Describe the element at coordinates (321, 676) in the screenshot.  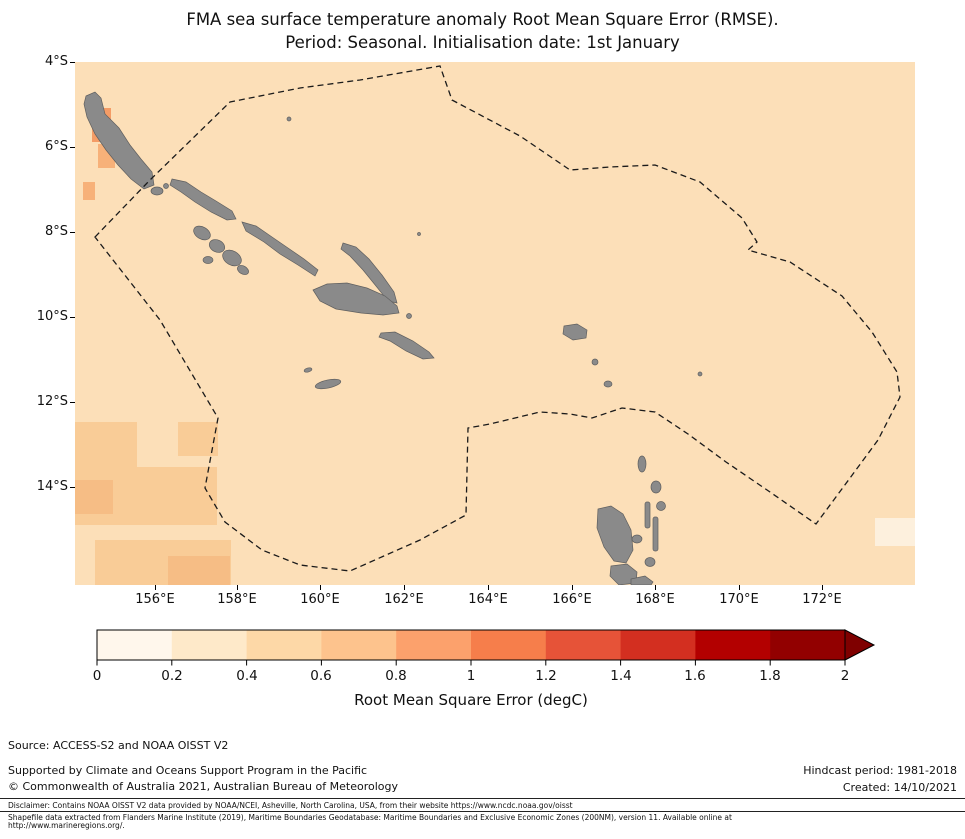
I see `colorbar-tick-label: 0.6` at that location.